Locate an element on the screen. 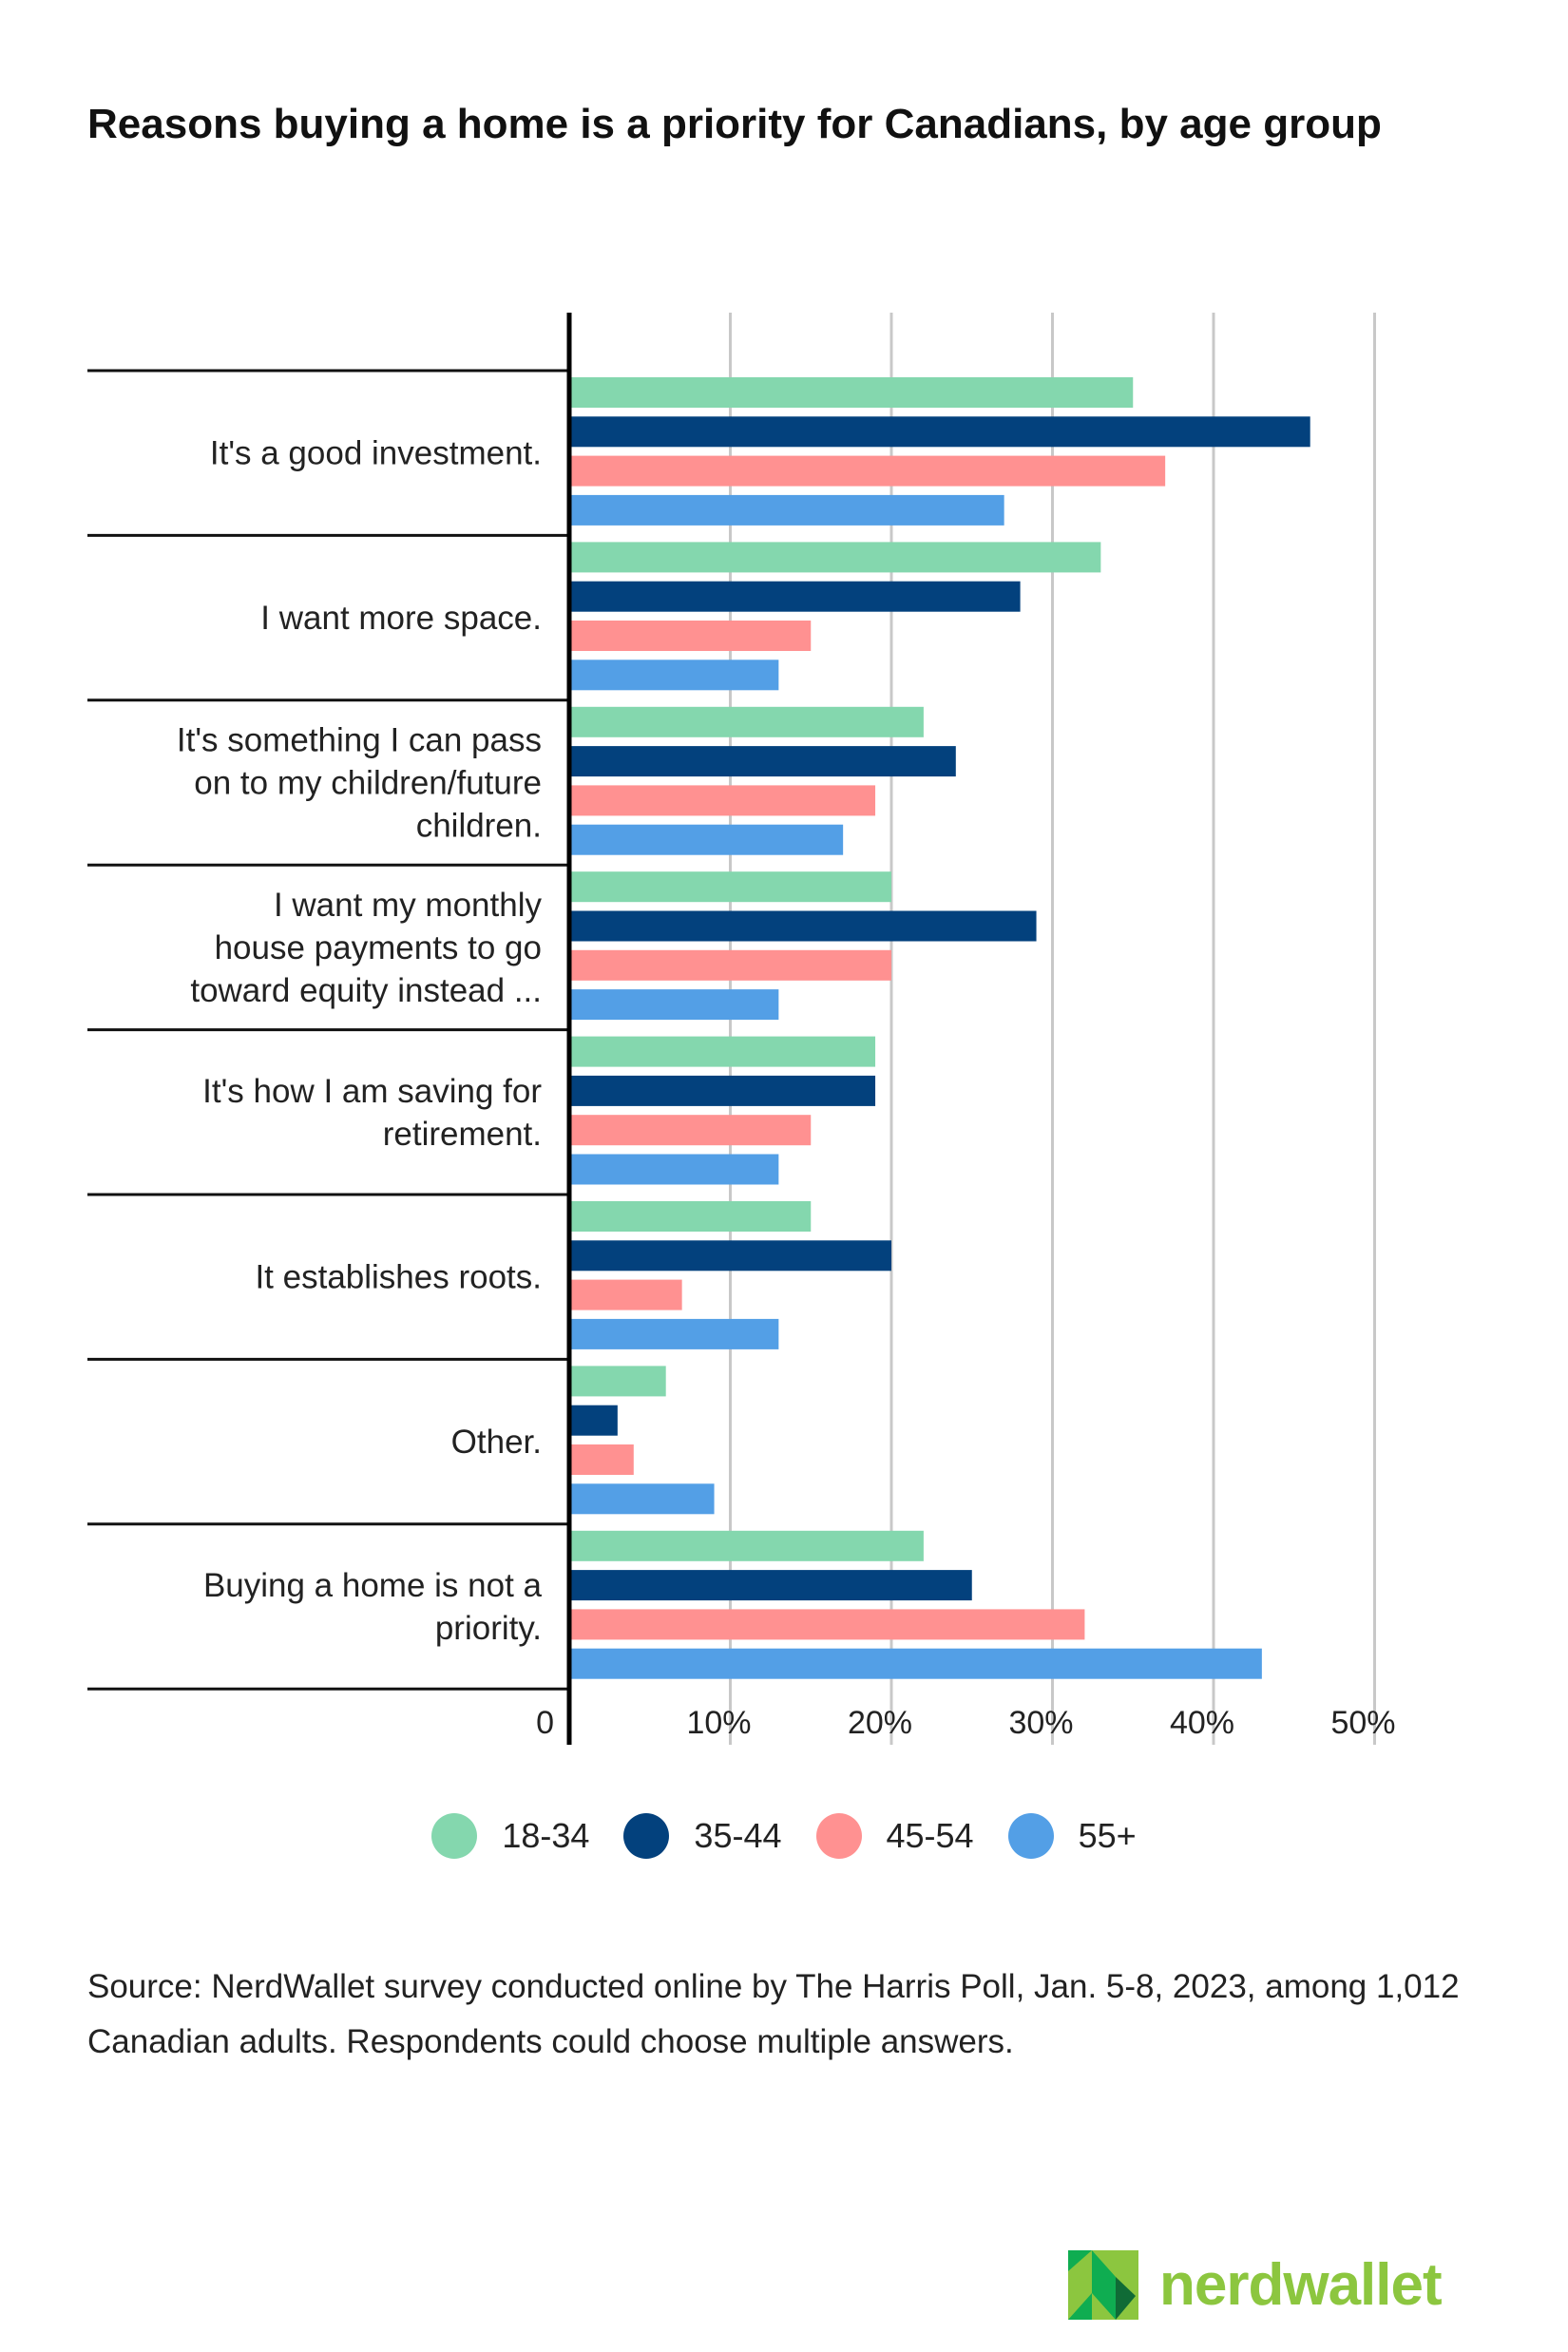  x-tick-label: 0 is located at coordinates (545, 1723).